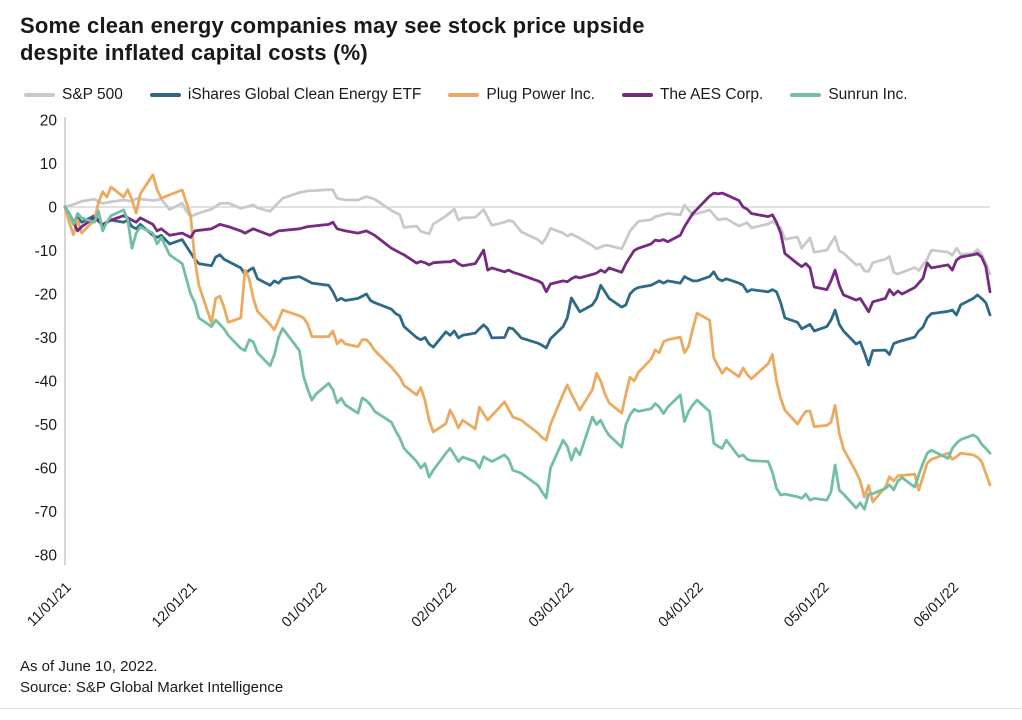 This screenshot has width=1022, height=720. What do you see at coordinates (49, 164) in the screenshot?
I see `y-tick-label: 10` at bounding box center [49, 164].